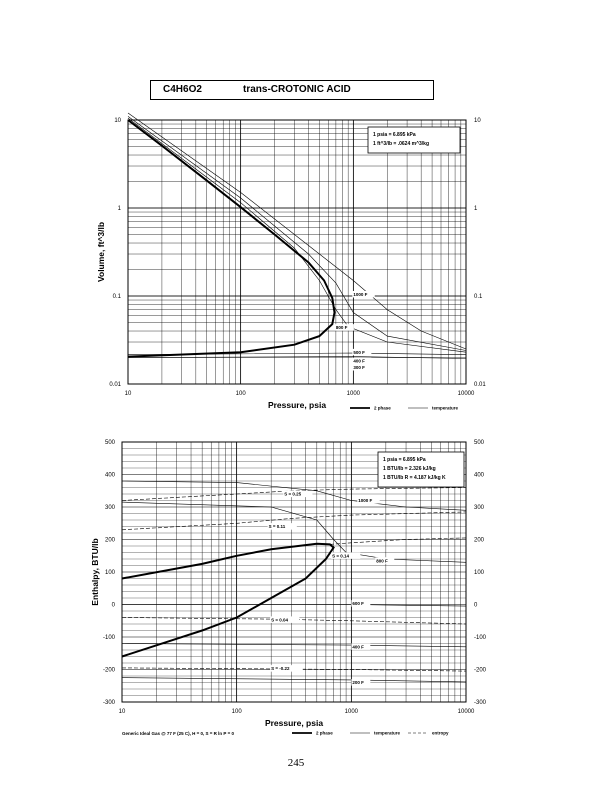 The width and height of the screenshot is (592, 800). I want to click on curve-annotation: 200 F, so click(358, 682).